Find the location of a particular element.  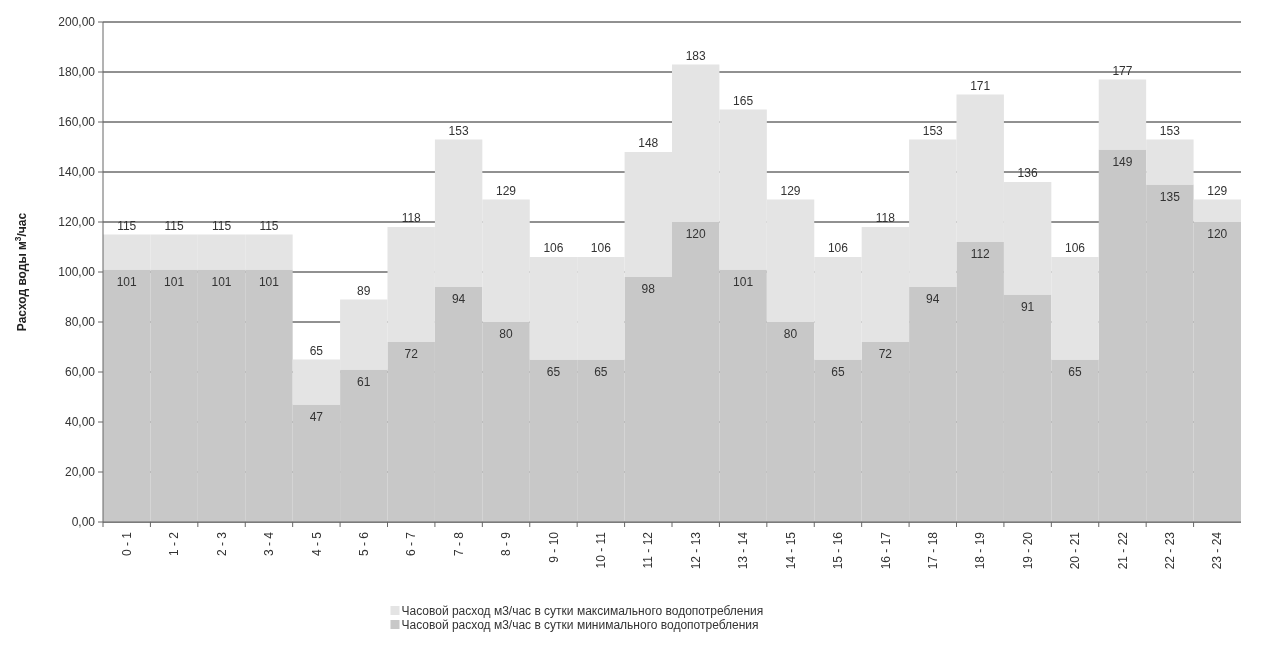

y-tick-label: 20,00 is located at coordinates (80, 472).